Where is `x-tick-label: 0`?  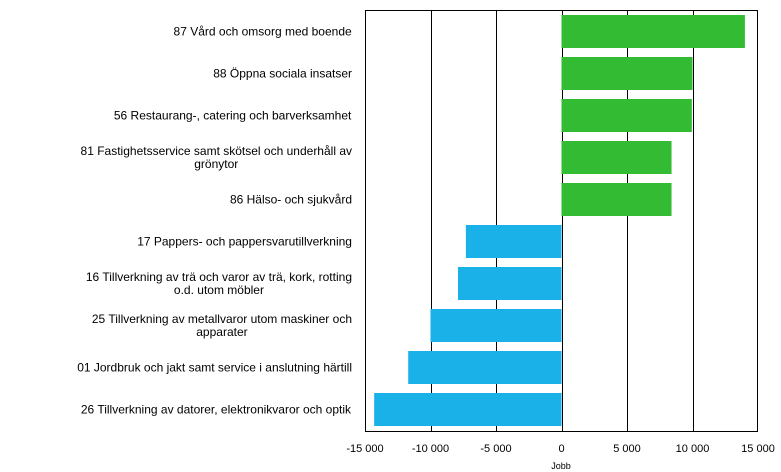 x-tick-label: 0 is located at coordinates (561, 449).